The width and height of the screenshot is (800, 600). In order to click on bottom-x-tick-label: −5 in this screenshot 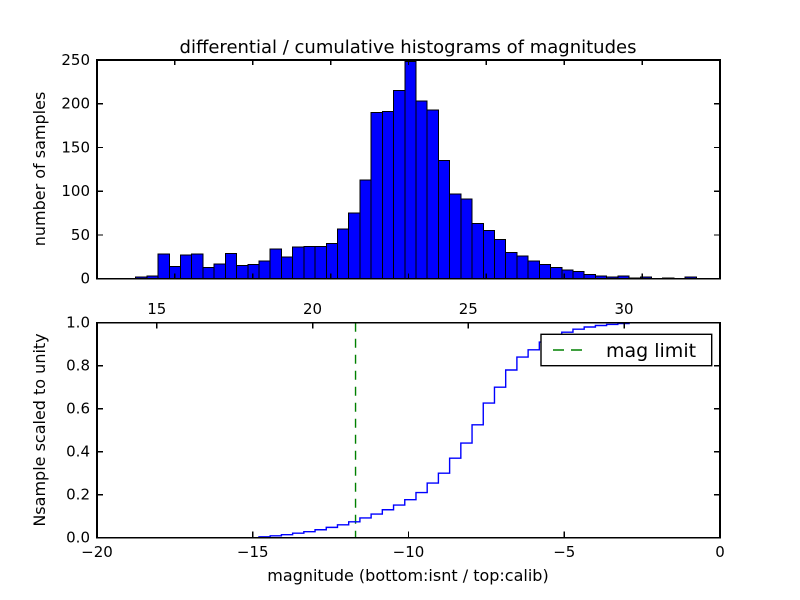, I will do `click(564, 552)`.